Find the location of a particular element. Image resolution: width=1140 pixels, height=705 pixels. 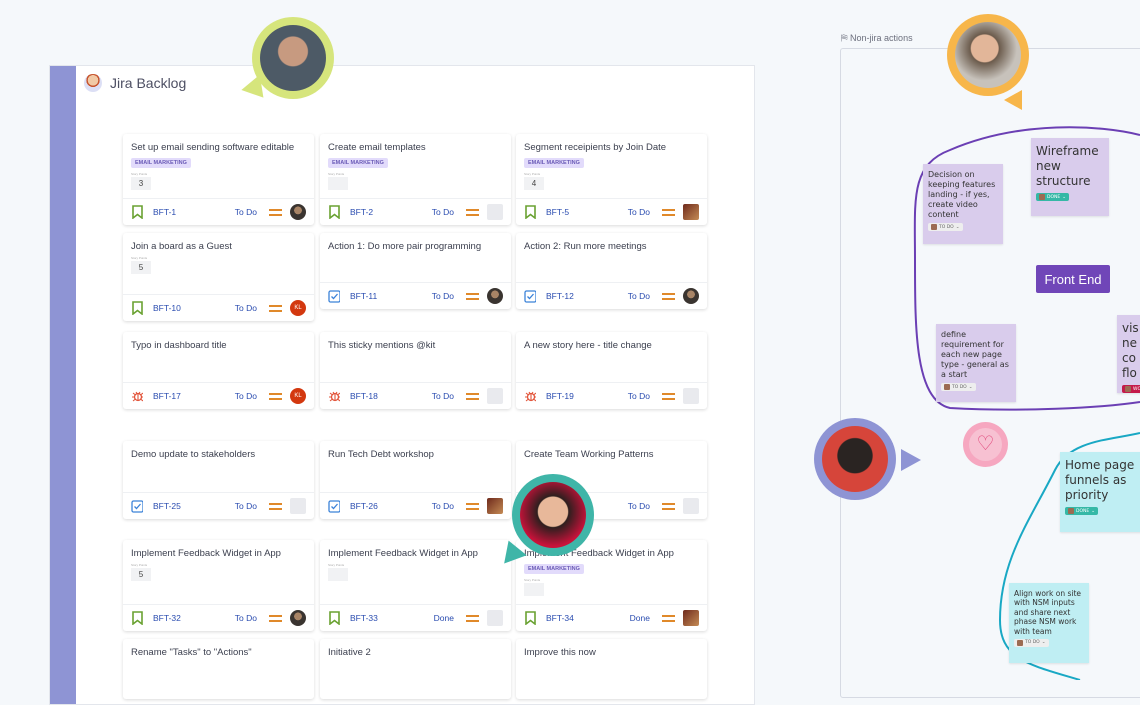

card-title: Rename "Tasks" to "Actions" is located at coordinates (191, 652).